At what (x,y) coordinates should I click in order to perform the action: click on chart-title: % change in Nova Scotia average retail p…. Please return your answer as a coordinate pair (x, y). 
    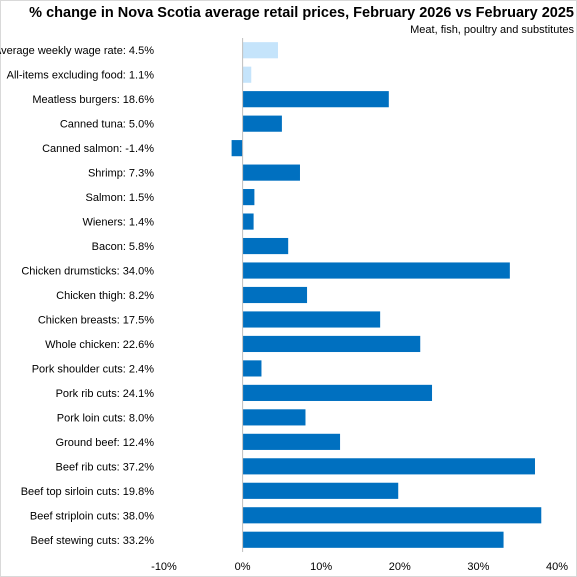
    Looking at the image, I should click on (301, 13).